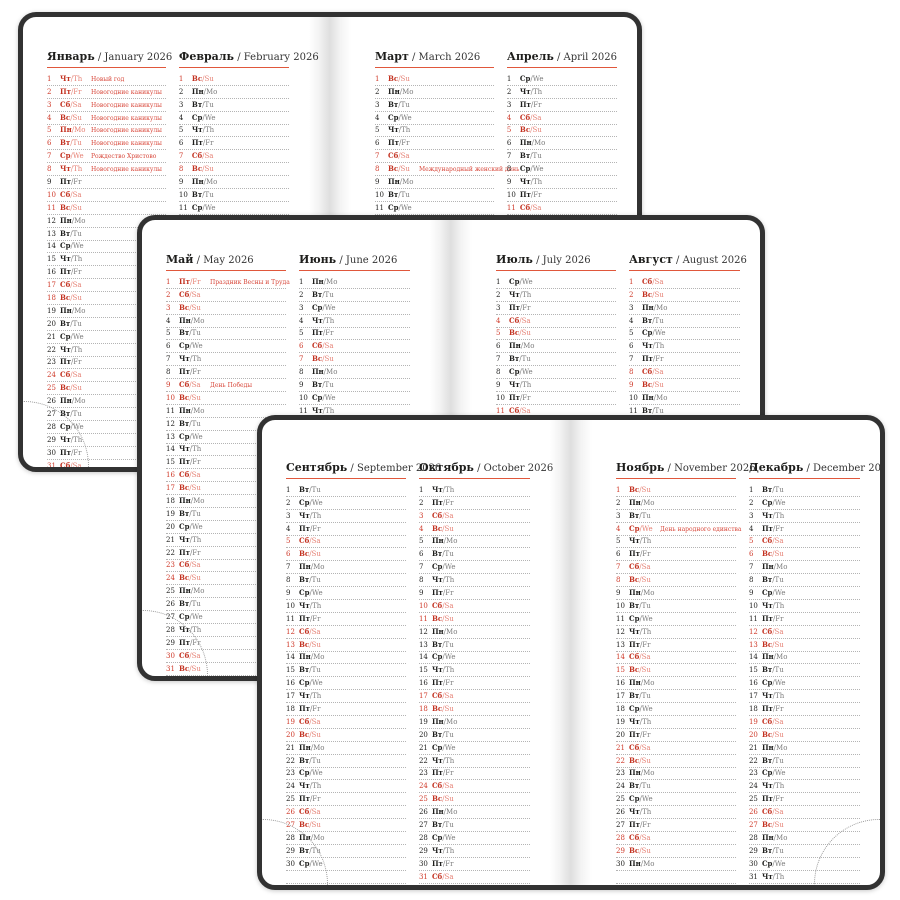  I want to click on day-row-october-6: 6 Вт/Tu, so click(474, 555).